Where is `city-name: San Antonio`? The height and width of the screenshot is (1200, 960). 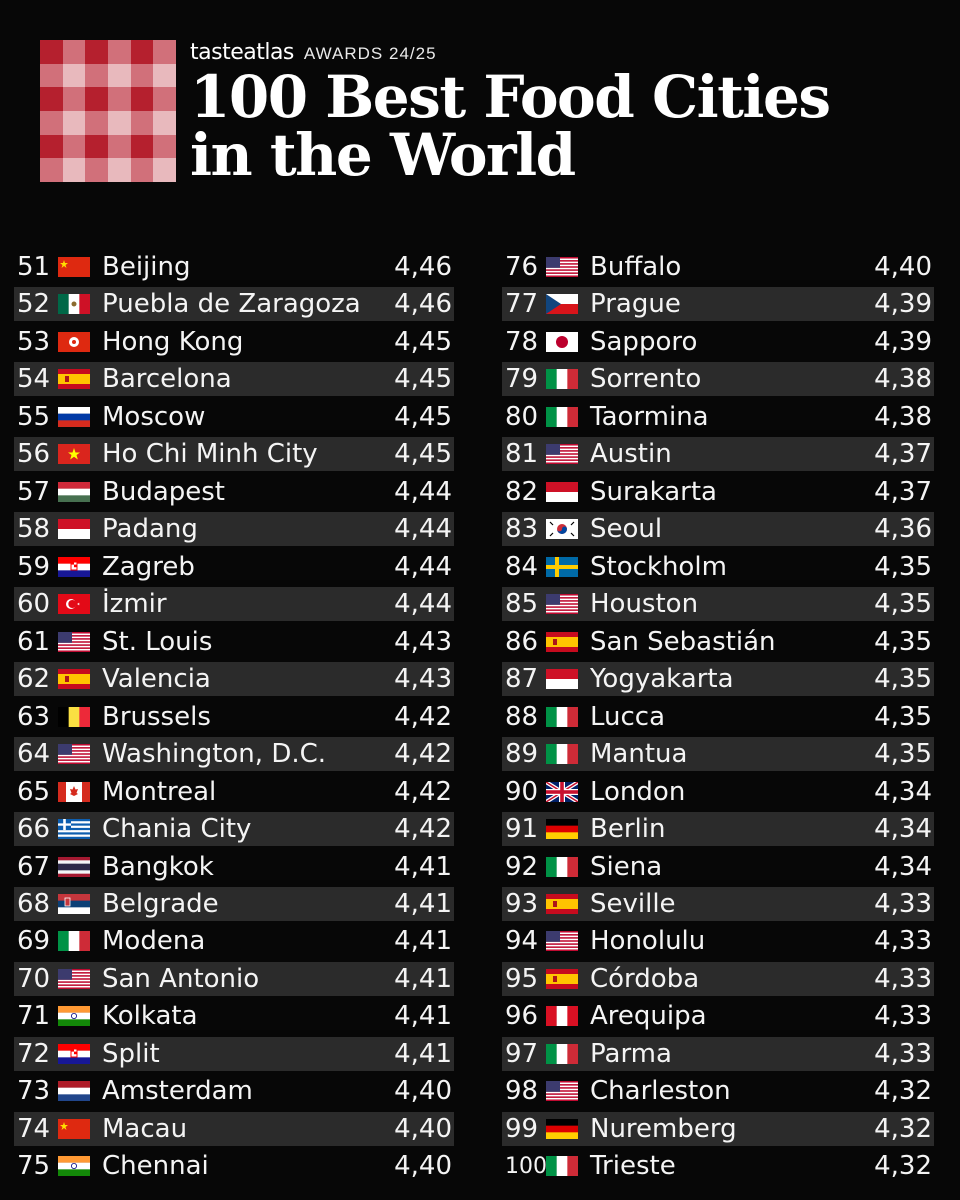
city-name: San Antonio is located at coordinates (181, 978).